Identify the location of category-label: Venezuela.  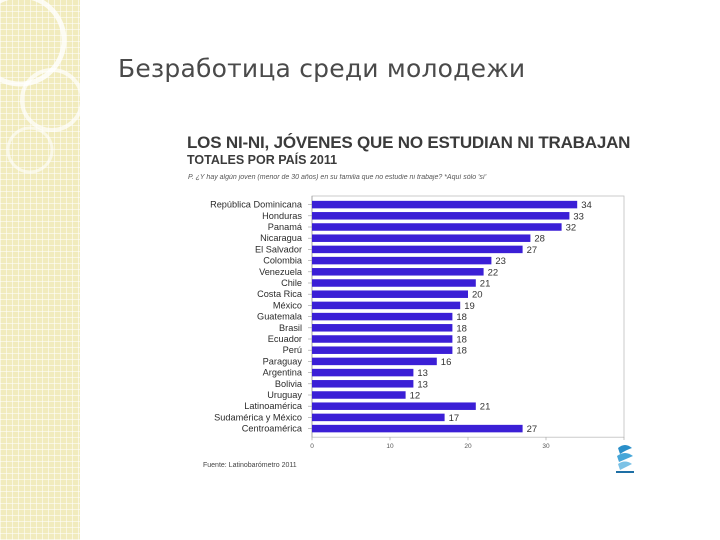
(281, 272).